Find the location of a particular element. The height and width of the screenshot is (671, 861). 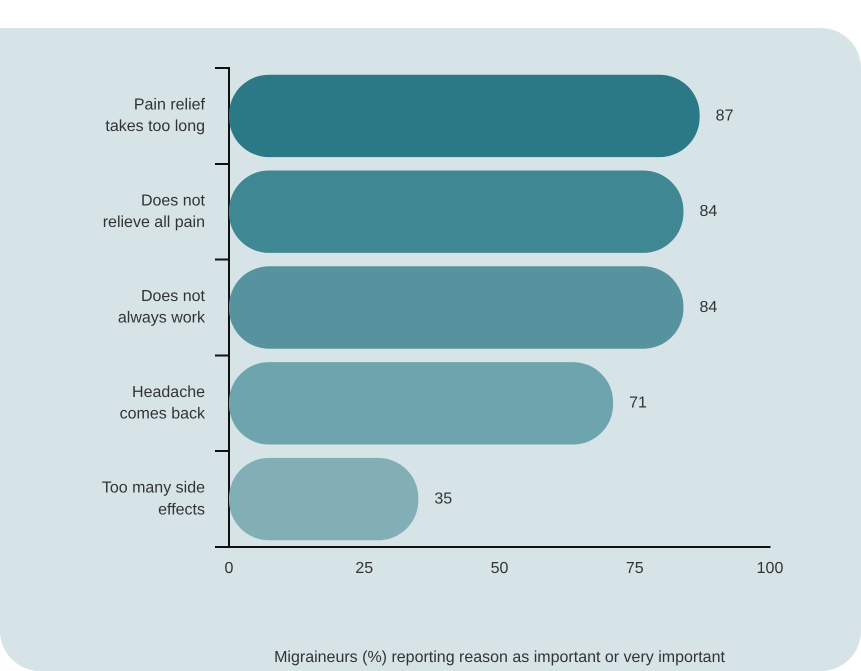

x-tick-label: 100 is located at coordinates (770, 569).